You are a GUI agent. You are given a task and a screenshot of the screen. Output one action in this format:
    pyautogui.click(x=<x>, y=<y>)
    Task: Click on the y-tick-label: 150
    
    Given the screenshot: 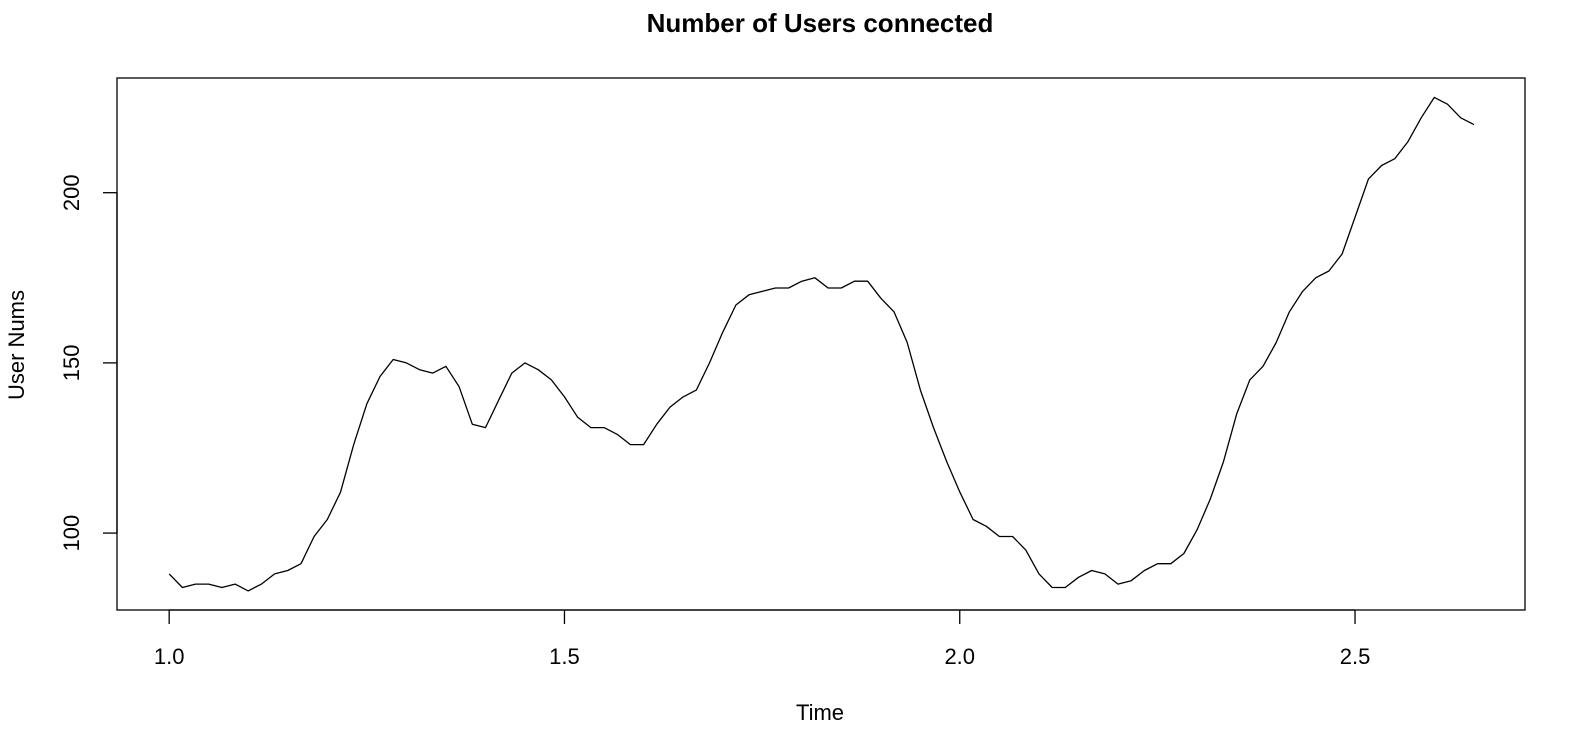 What is the action you would take?
    pyautogui.click(x=71, y=363)
    